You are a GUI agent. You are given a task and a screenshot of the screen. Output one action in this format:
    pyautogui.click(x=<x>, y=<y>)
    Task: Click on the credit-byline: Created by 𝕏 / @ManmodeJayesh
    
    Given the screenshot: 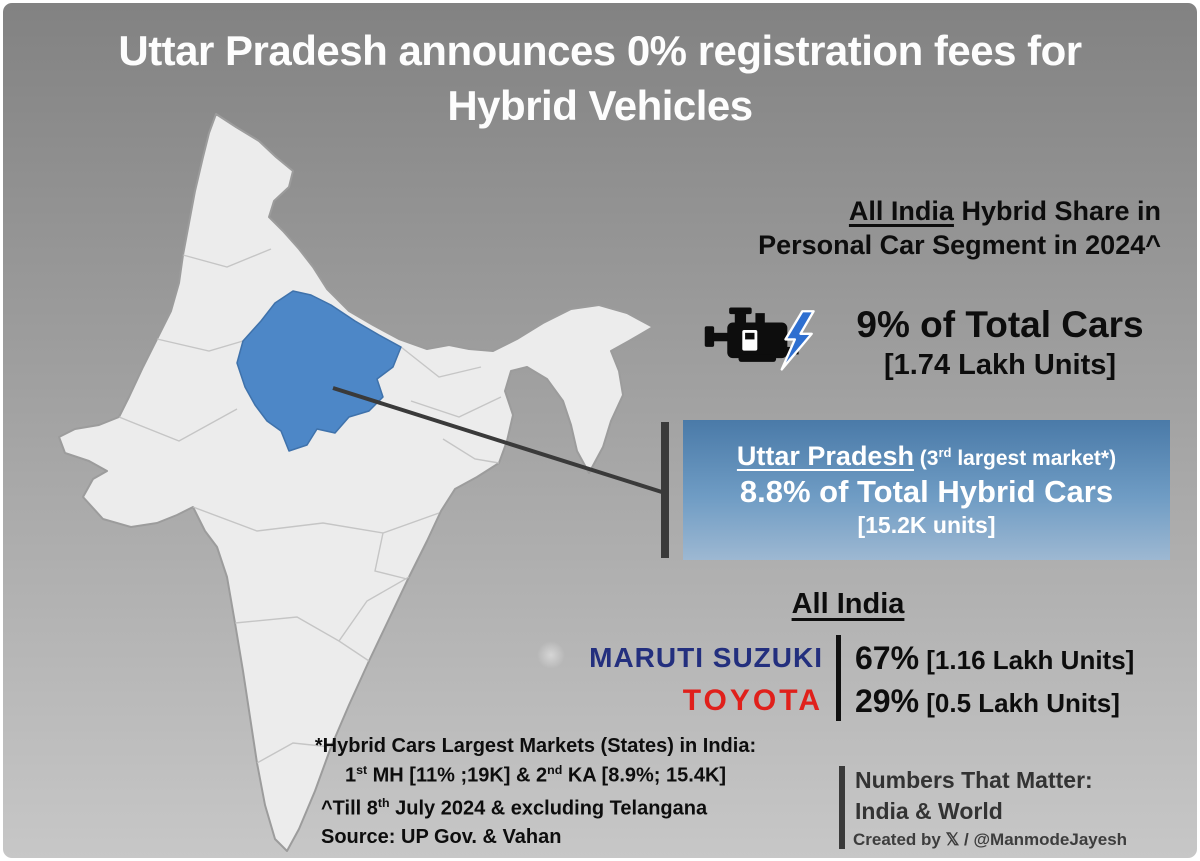 What is the action you would take?
    pyautogui.click(x=990, y=840)
    